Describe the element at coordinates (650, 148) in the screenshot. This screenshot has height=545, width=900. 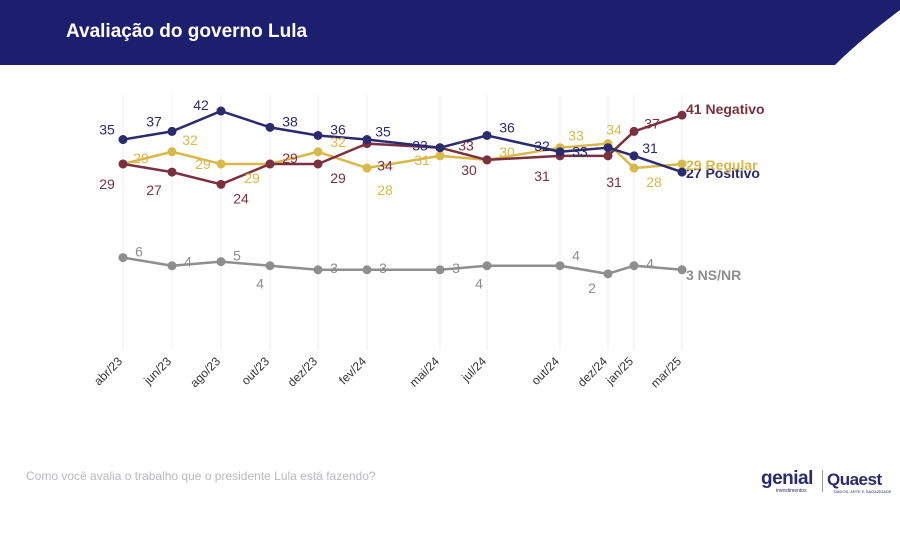
I see `data-label-positivo: 31` at that location.